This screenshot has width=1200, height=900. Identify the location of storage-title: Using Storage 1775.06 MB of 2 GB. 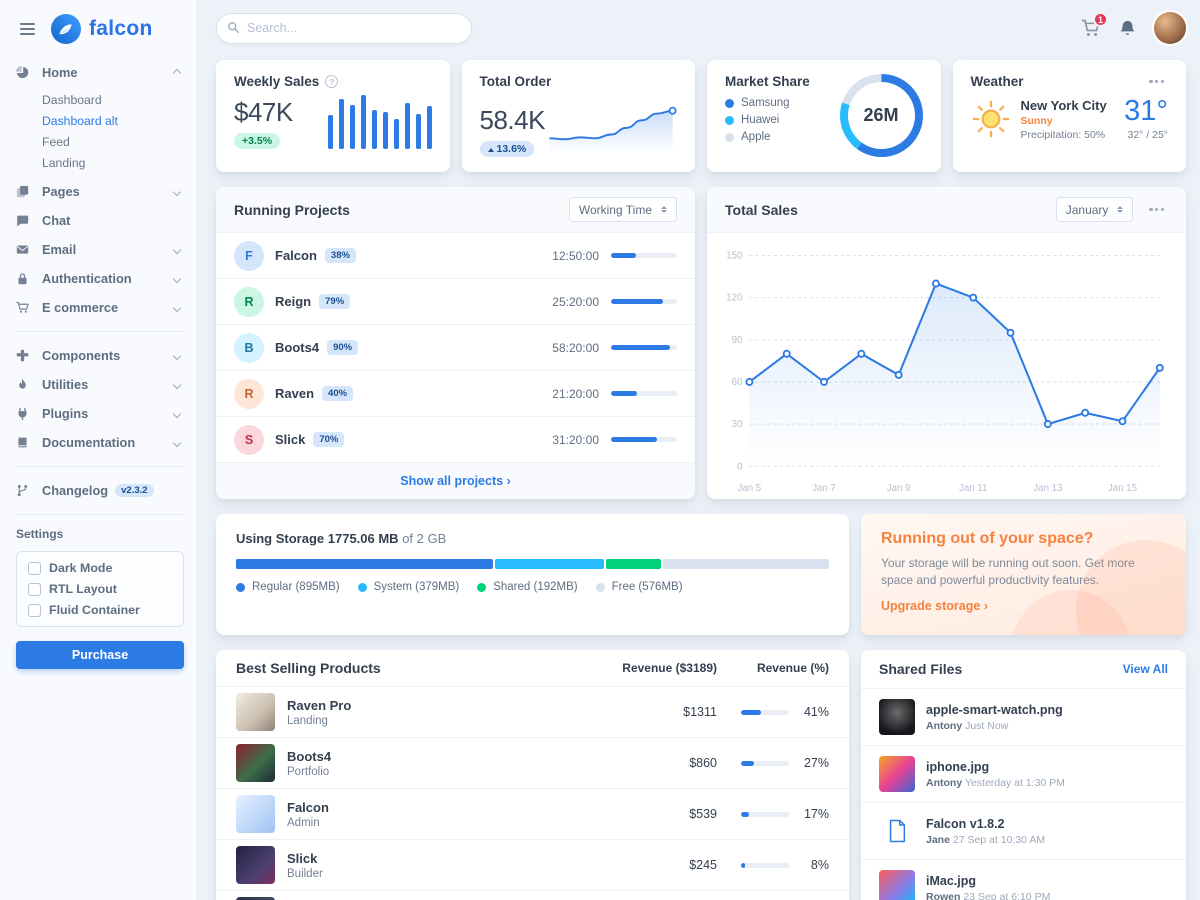
(341, 538).